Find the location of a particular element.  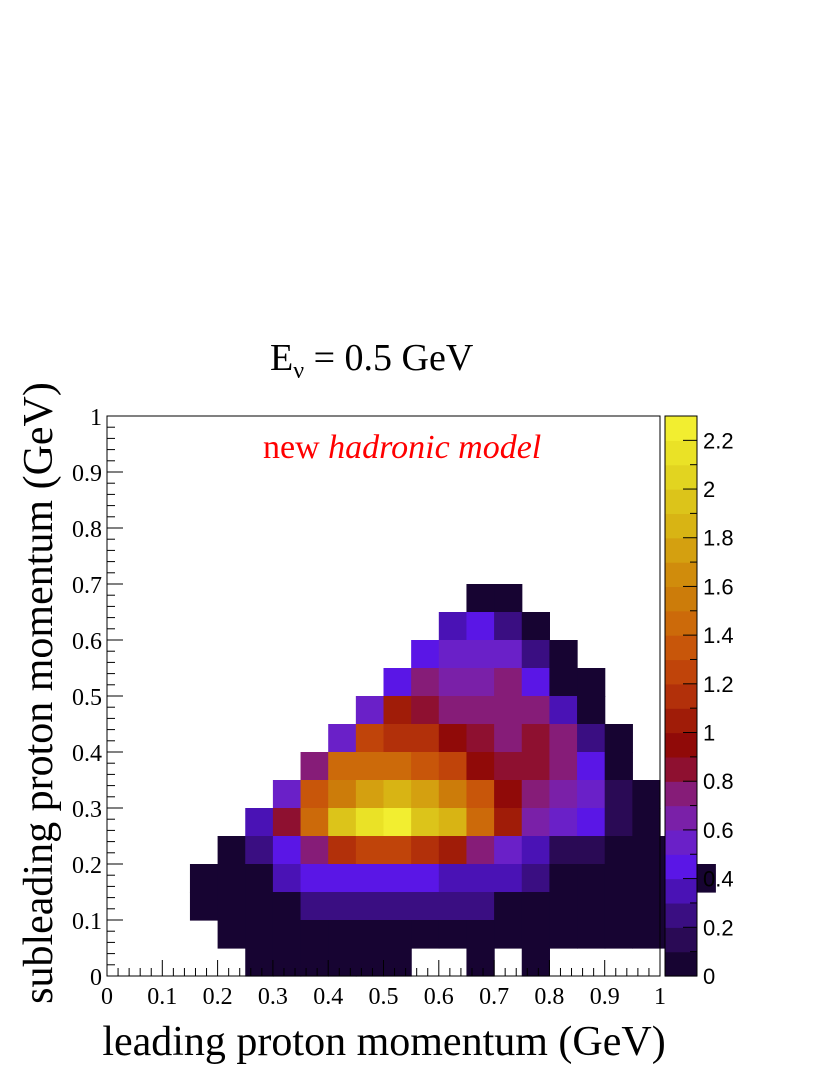

y-tick-label: 0.5 is located at coordinates (87, 698).